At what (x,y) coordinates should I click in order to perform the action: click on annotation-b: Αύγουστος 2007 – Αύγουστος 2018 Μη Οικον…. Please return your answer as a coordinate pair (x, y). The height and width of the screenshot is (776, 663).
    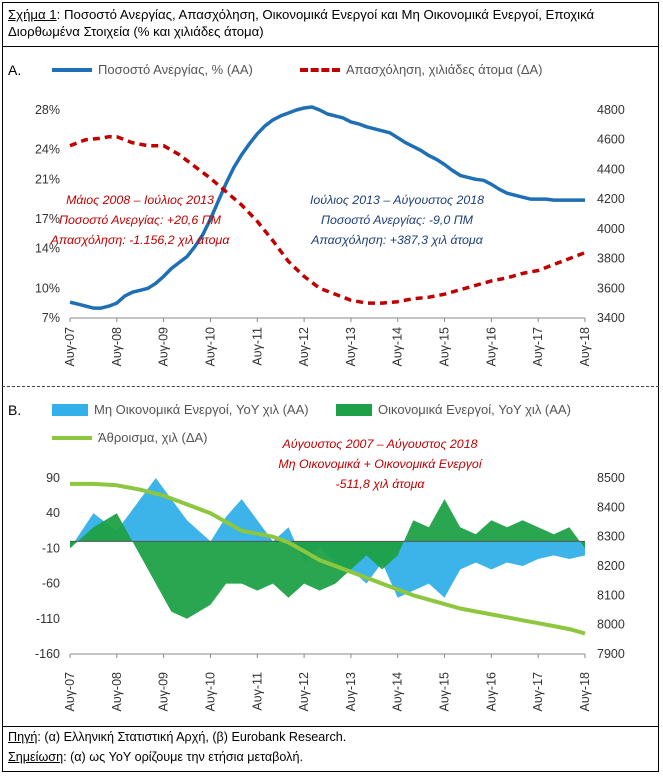
    Looking at the image, I should click on (380, 464).